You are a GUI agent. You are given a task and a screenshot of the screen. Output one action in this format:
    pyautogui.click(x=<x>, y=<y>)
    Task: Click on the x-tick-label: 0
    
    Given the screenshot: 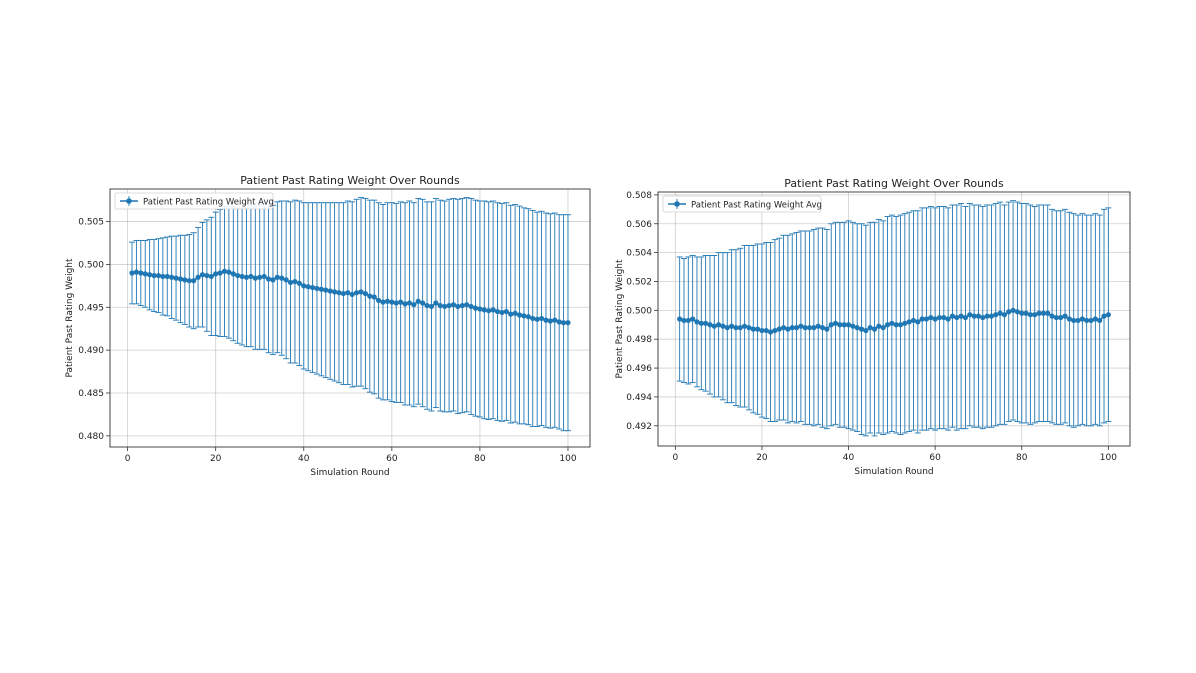 What is the action you would take?
    pyautogui.click(x=128, y=459)
    